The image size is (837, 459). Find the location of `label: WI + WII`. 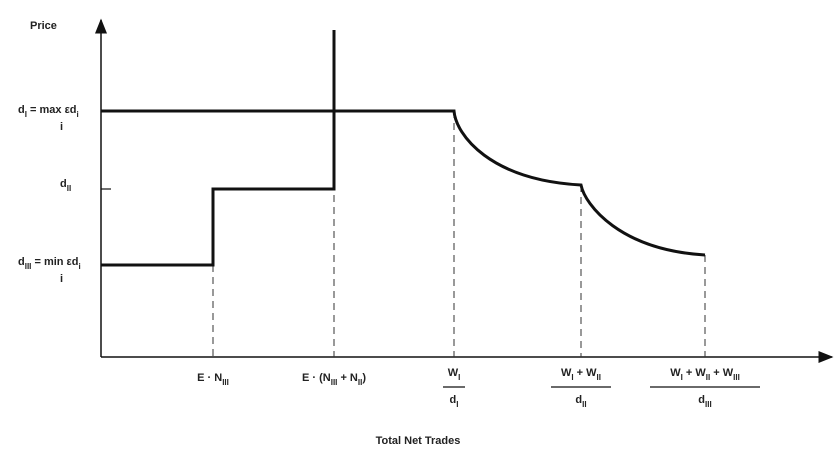

label: WI + WII is located at coordinates (581, 374).